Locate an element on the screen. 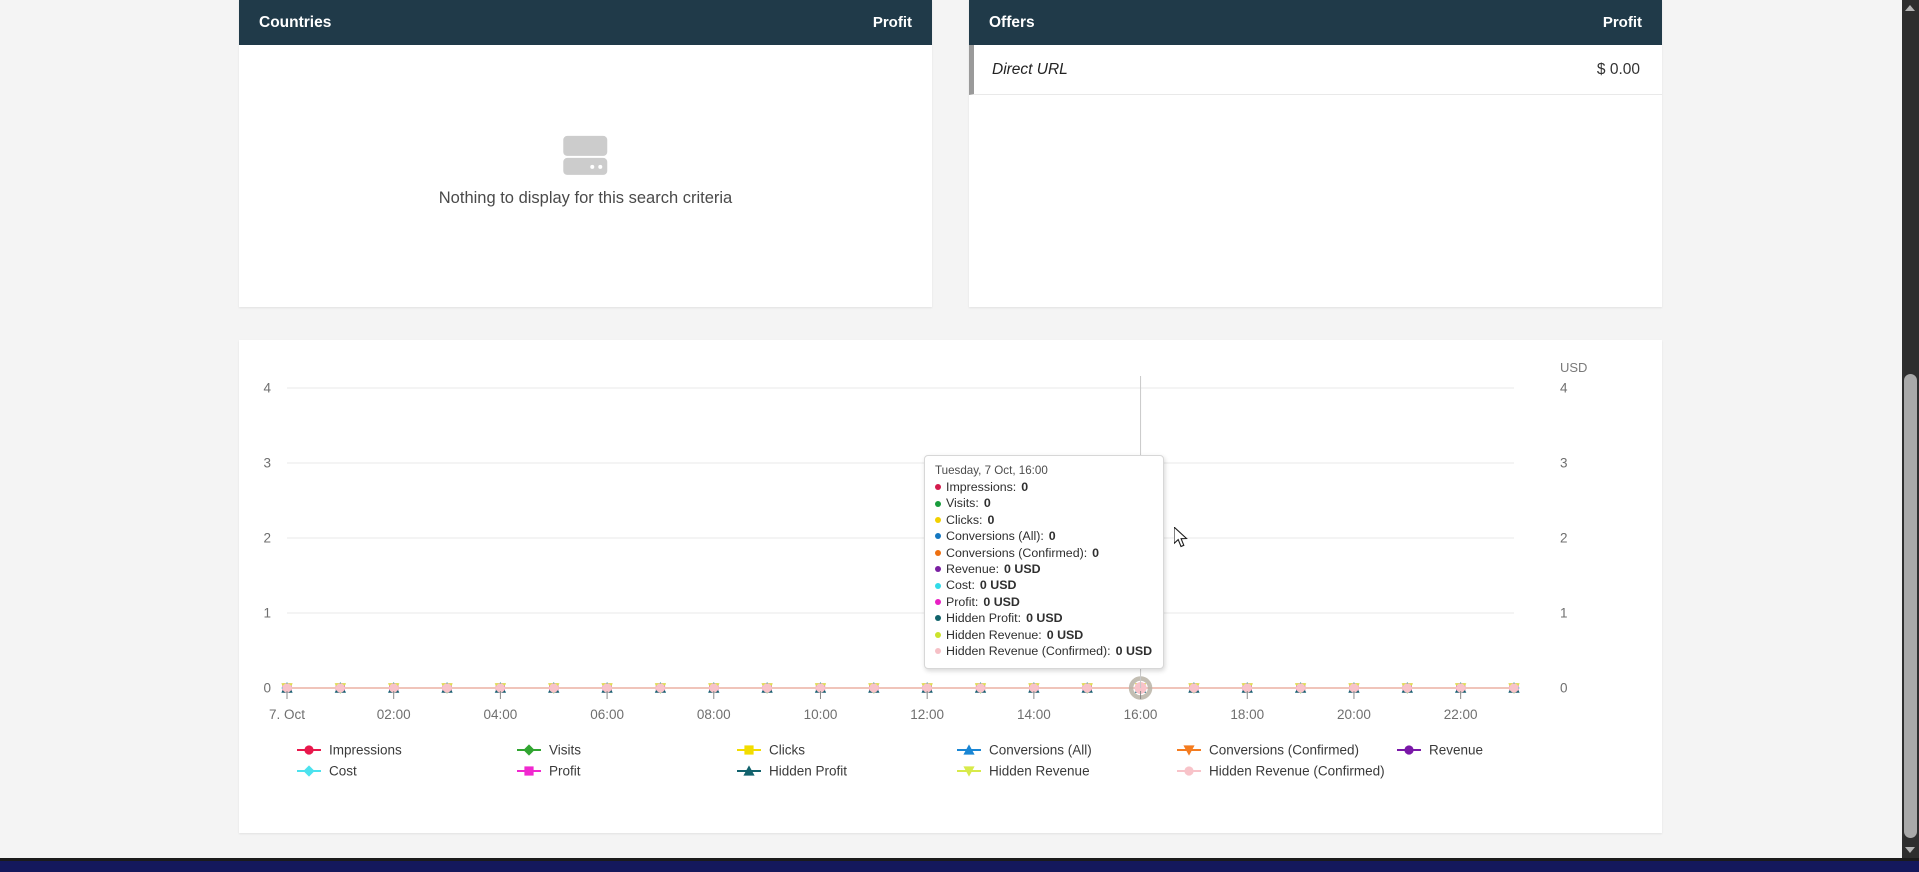  legend-label: Impressions is located at coordinates (365, 750).